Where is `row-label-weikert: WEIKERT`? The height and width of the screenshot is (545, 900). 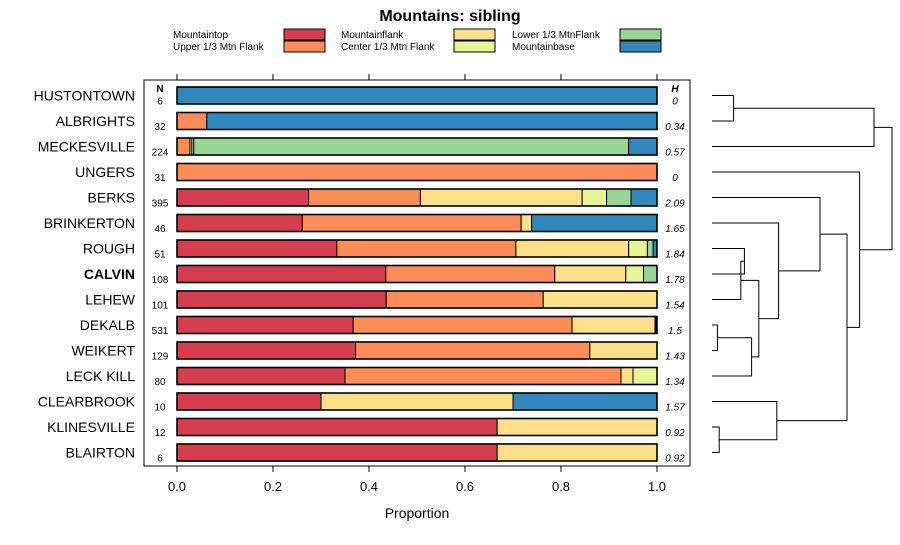
row-label-weikert: WEIKERT is located at coordinates (103, 351).